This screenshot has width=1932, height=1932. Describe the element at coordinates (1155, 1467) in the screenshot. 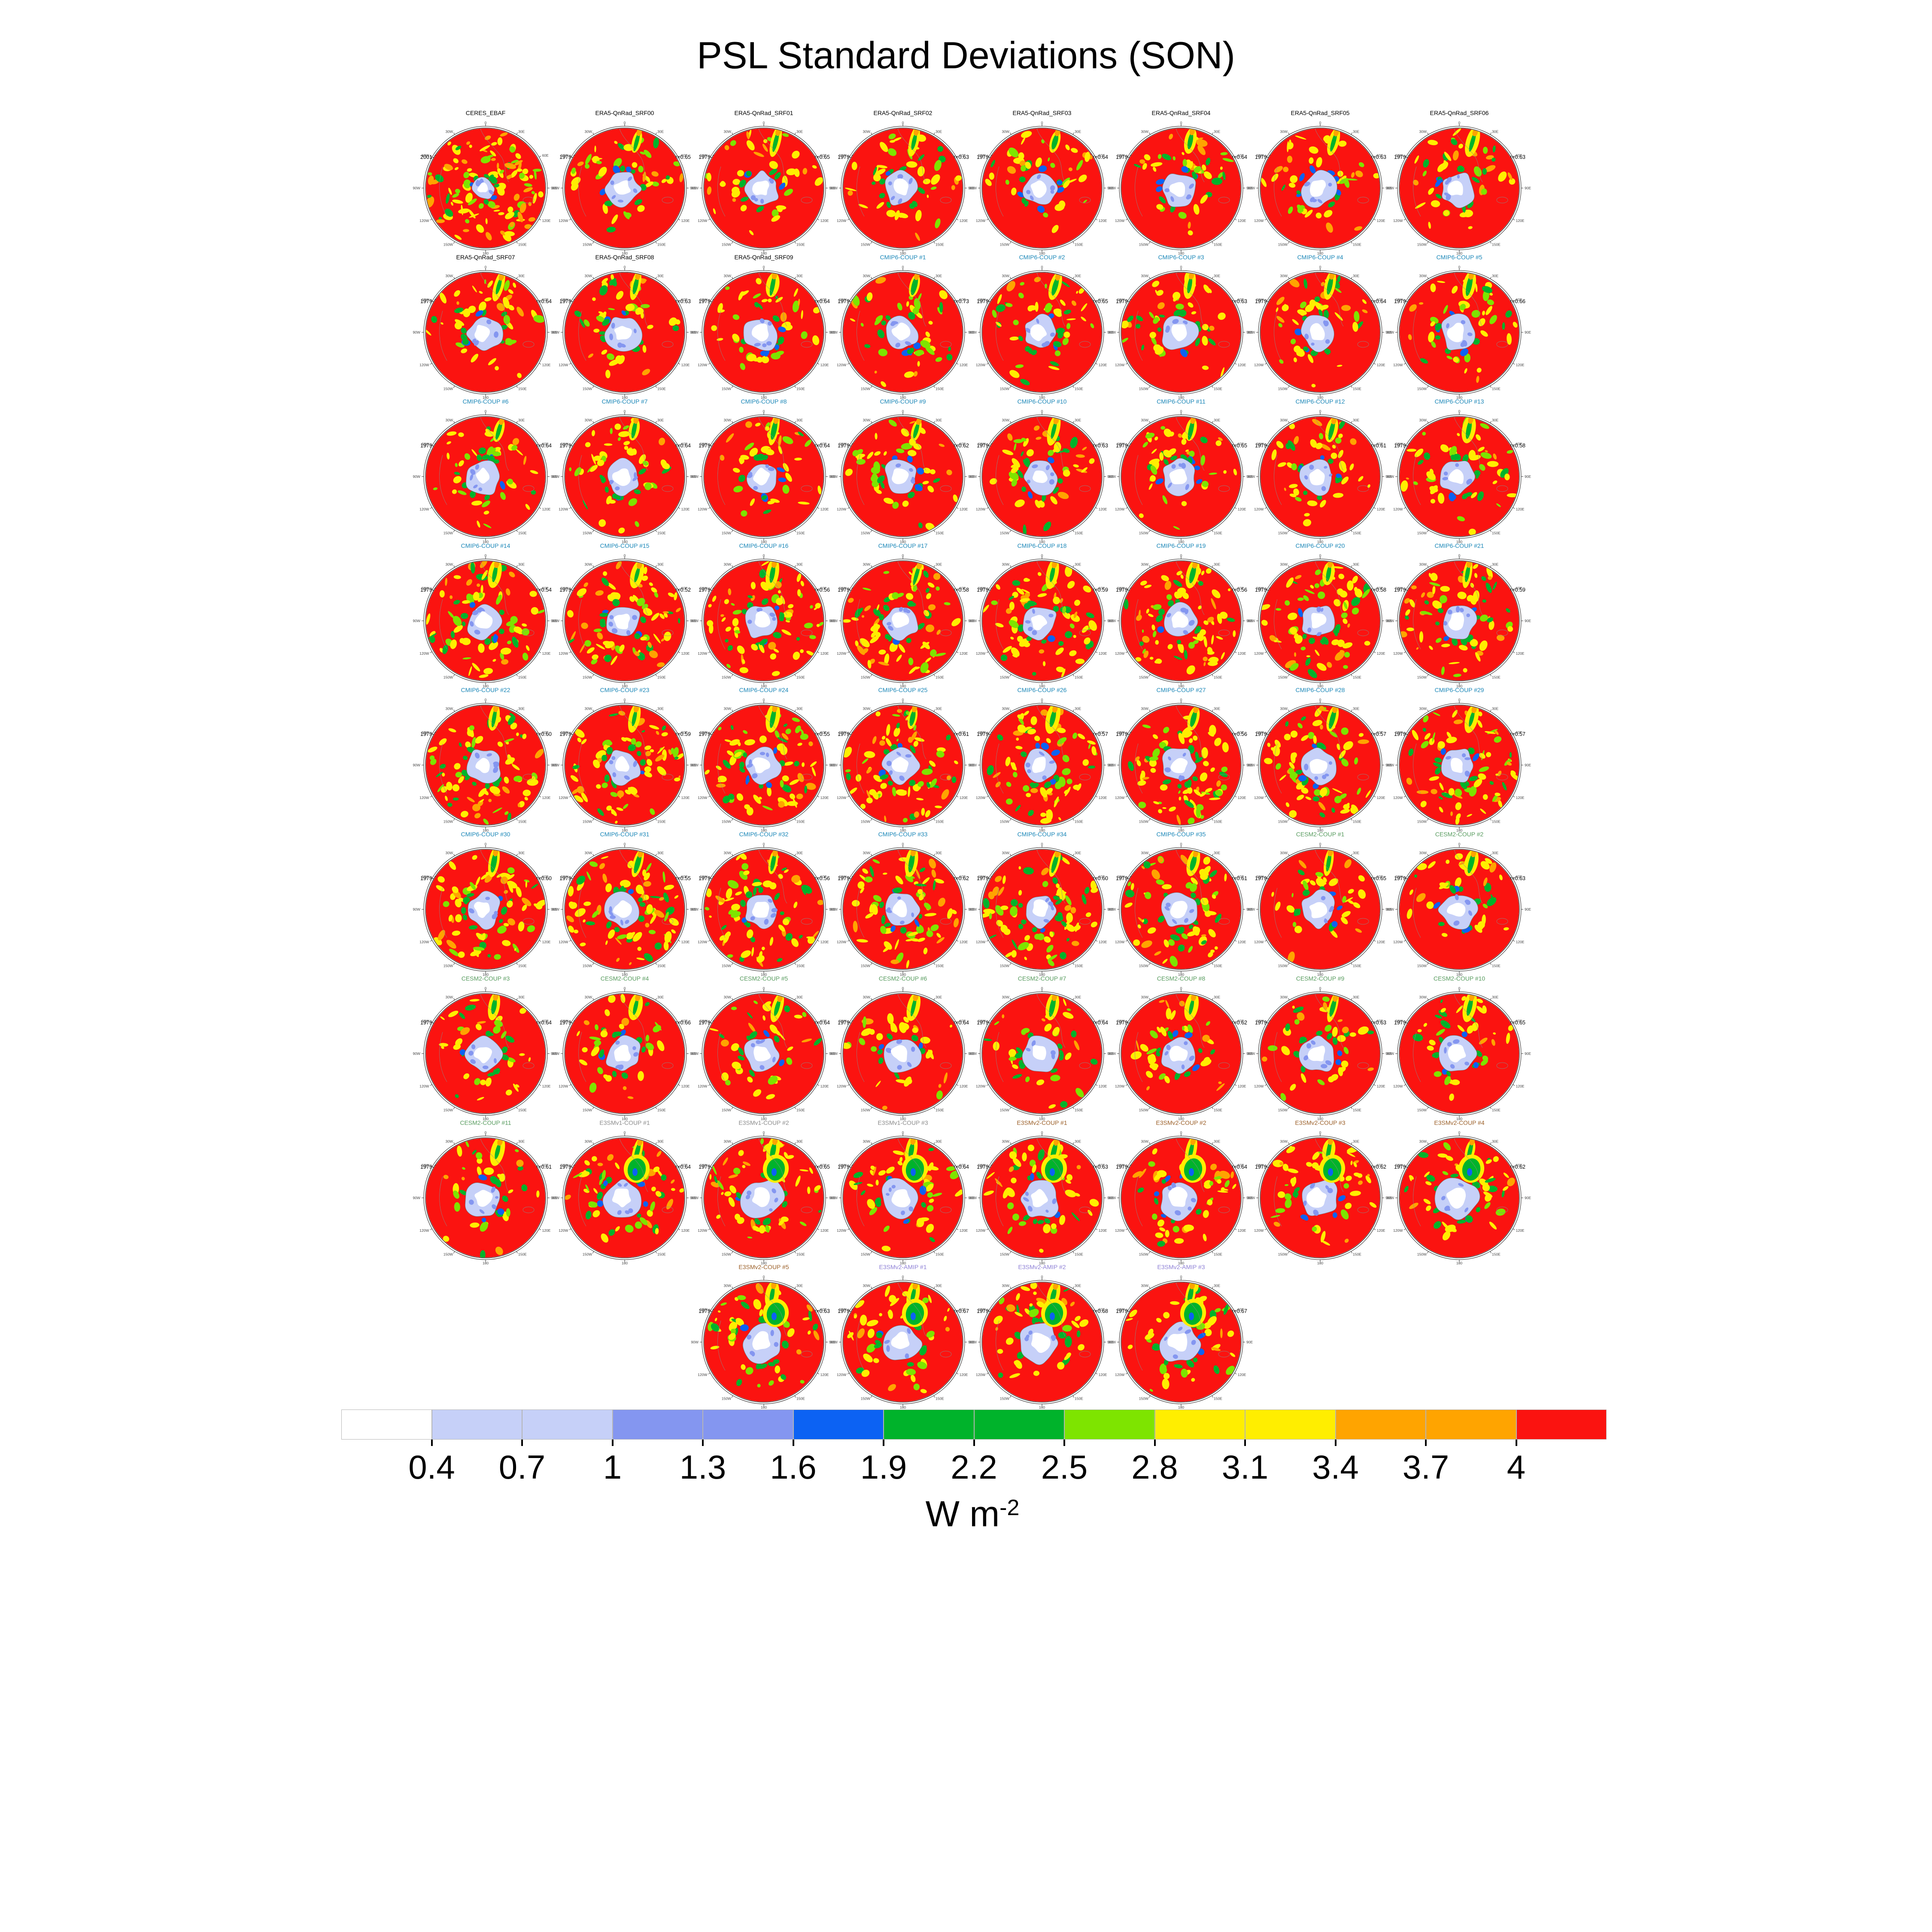

I see `colorbar-tick-label: 2.8` at that location.